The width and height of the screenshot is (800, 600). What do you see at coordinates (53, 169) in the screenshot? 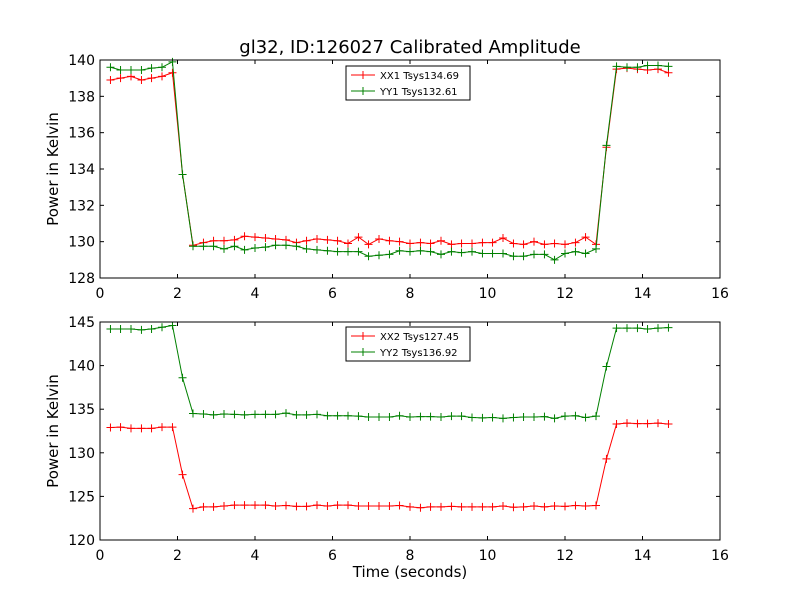
I see `y-axis-label: Power in Kelvin` at bounding box center [53, 169].